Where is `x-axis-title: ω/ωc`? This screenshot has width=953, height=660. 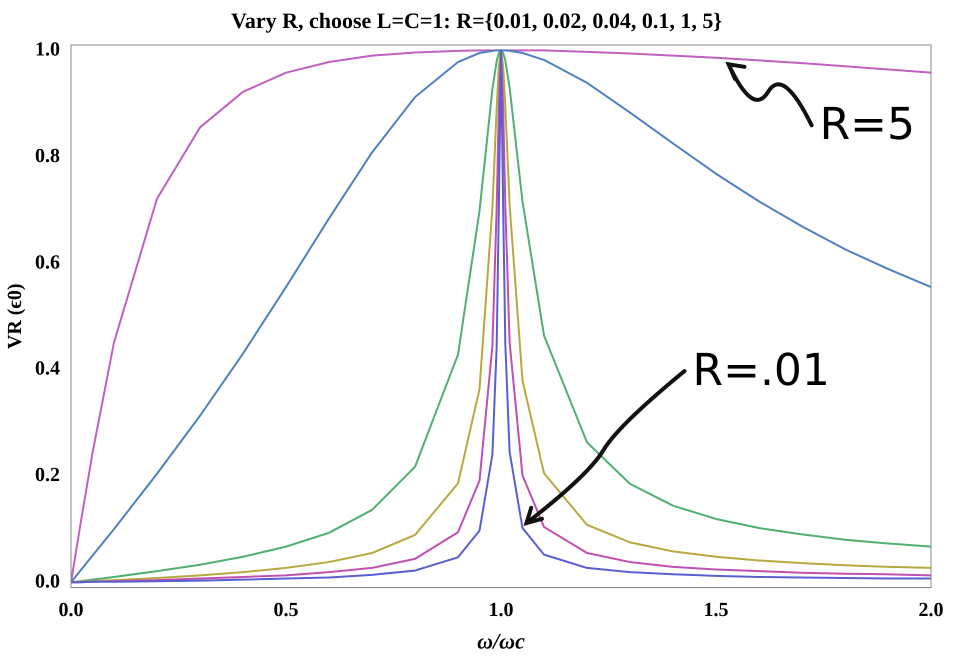 x-axis-title: ω/ωc is located at coordinates (501, 641).